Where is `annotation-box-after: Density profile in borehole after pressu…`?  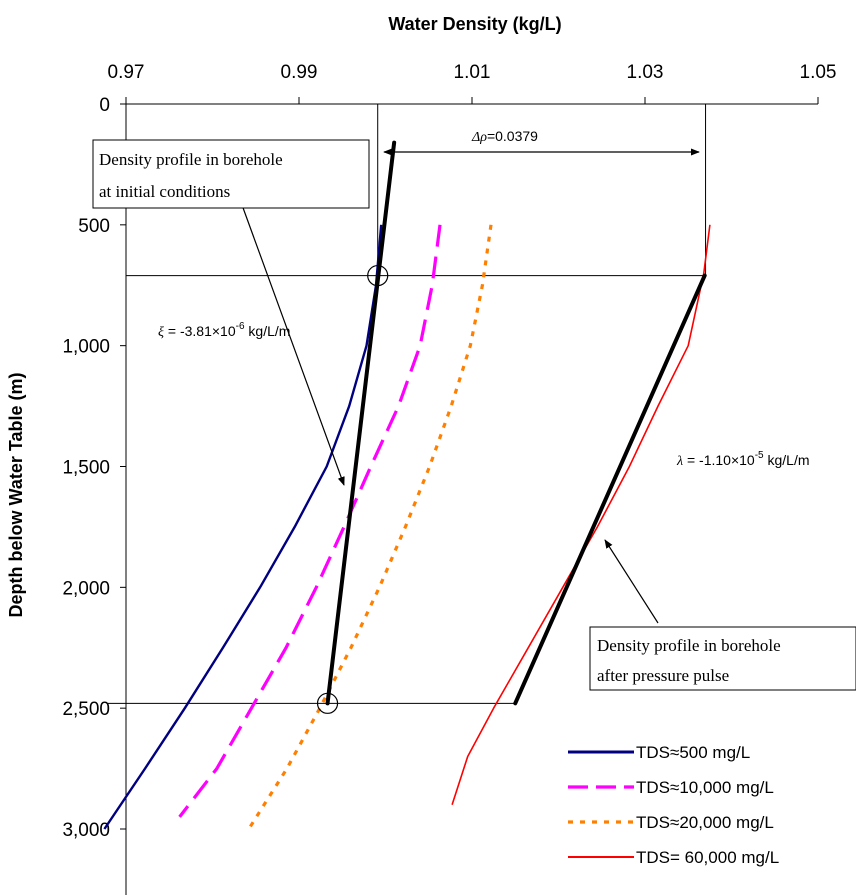 annotation-box-after: Density profile in borehole after pressu… is located at coordinates (722, 658).